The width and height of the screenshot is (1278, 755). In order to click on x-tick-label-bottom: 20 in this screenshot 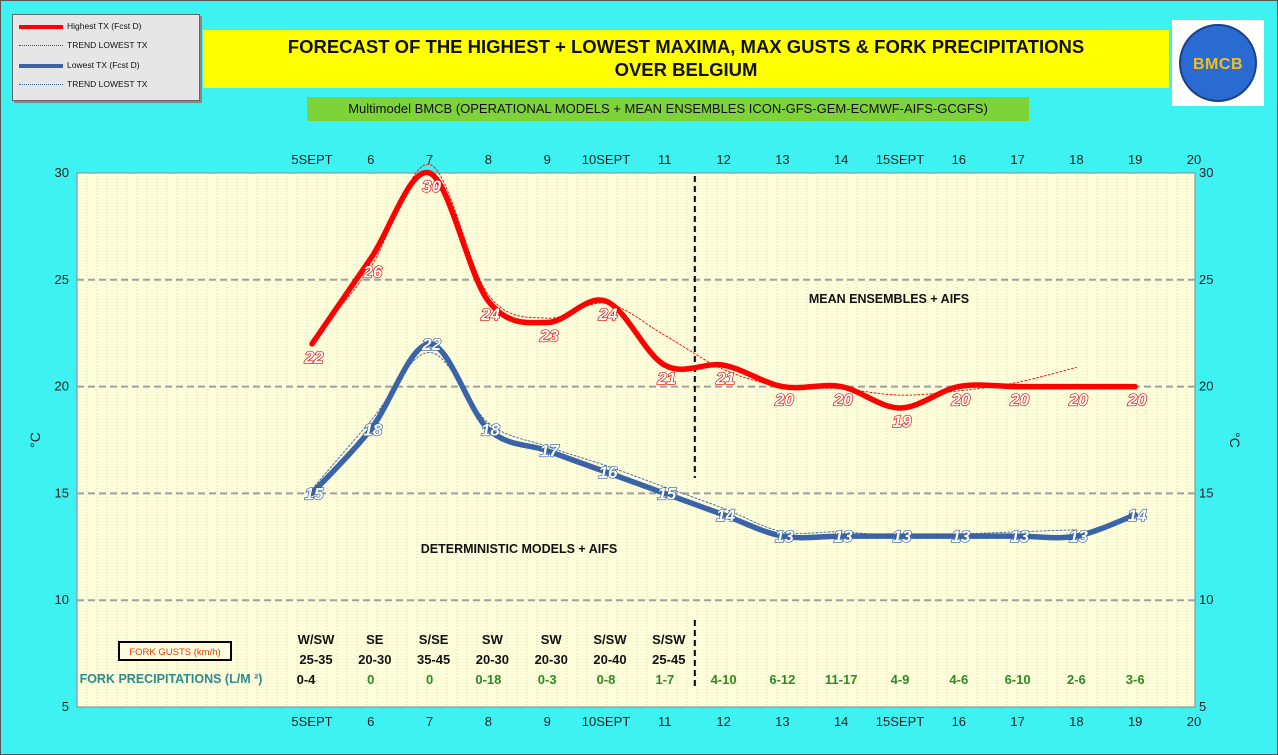, I will do `click(1194, 721)`.